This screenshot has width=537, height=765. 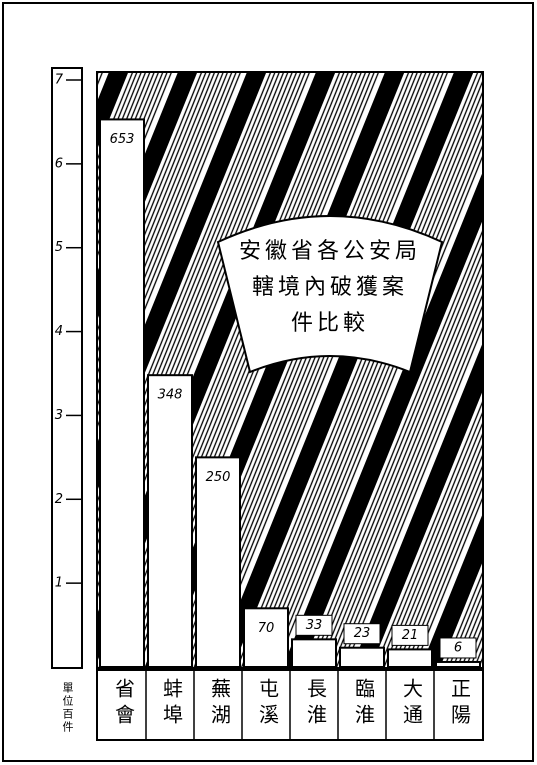 I want to click on x-tick-label: 屯溪, so click(x=268, y=704).